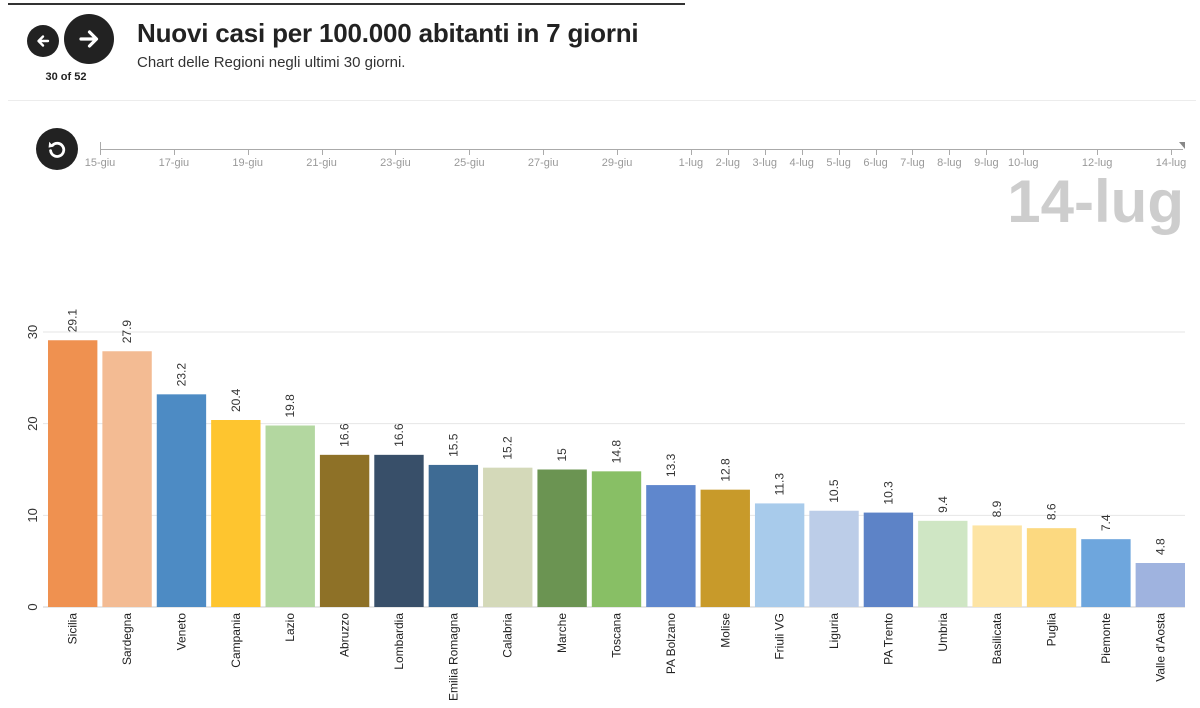 This screenshot has height=708, width=1200. I want to click on bar-value-label: 14.8, so click(617, 452).